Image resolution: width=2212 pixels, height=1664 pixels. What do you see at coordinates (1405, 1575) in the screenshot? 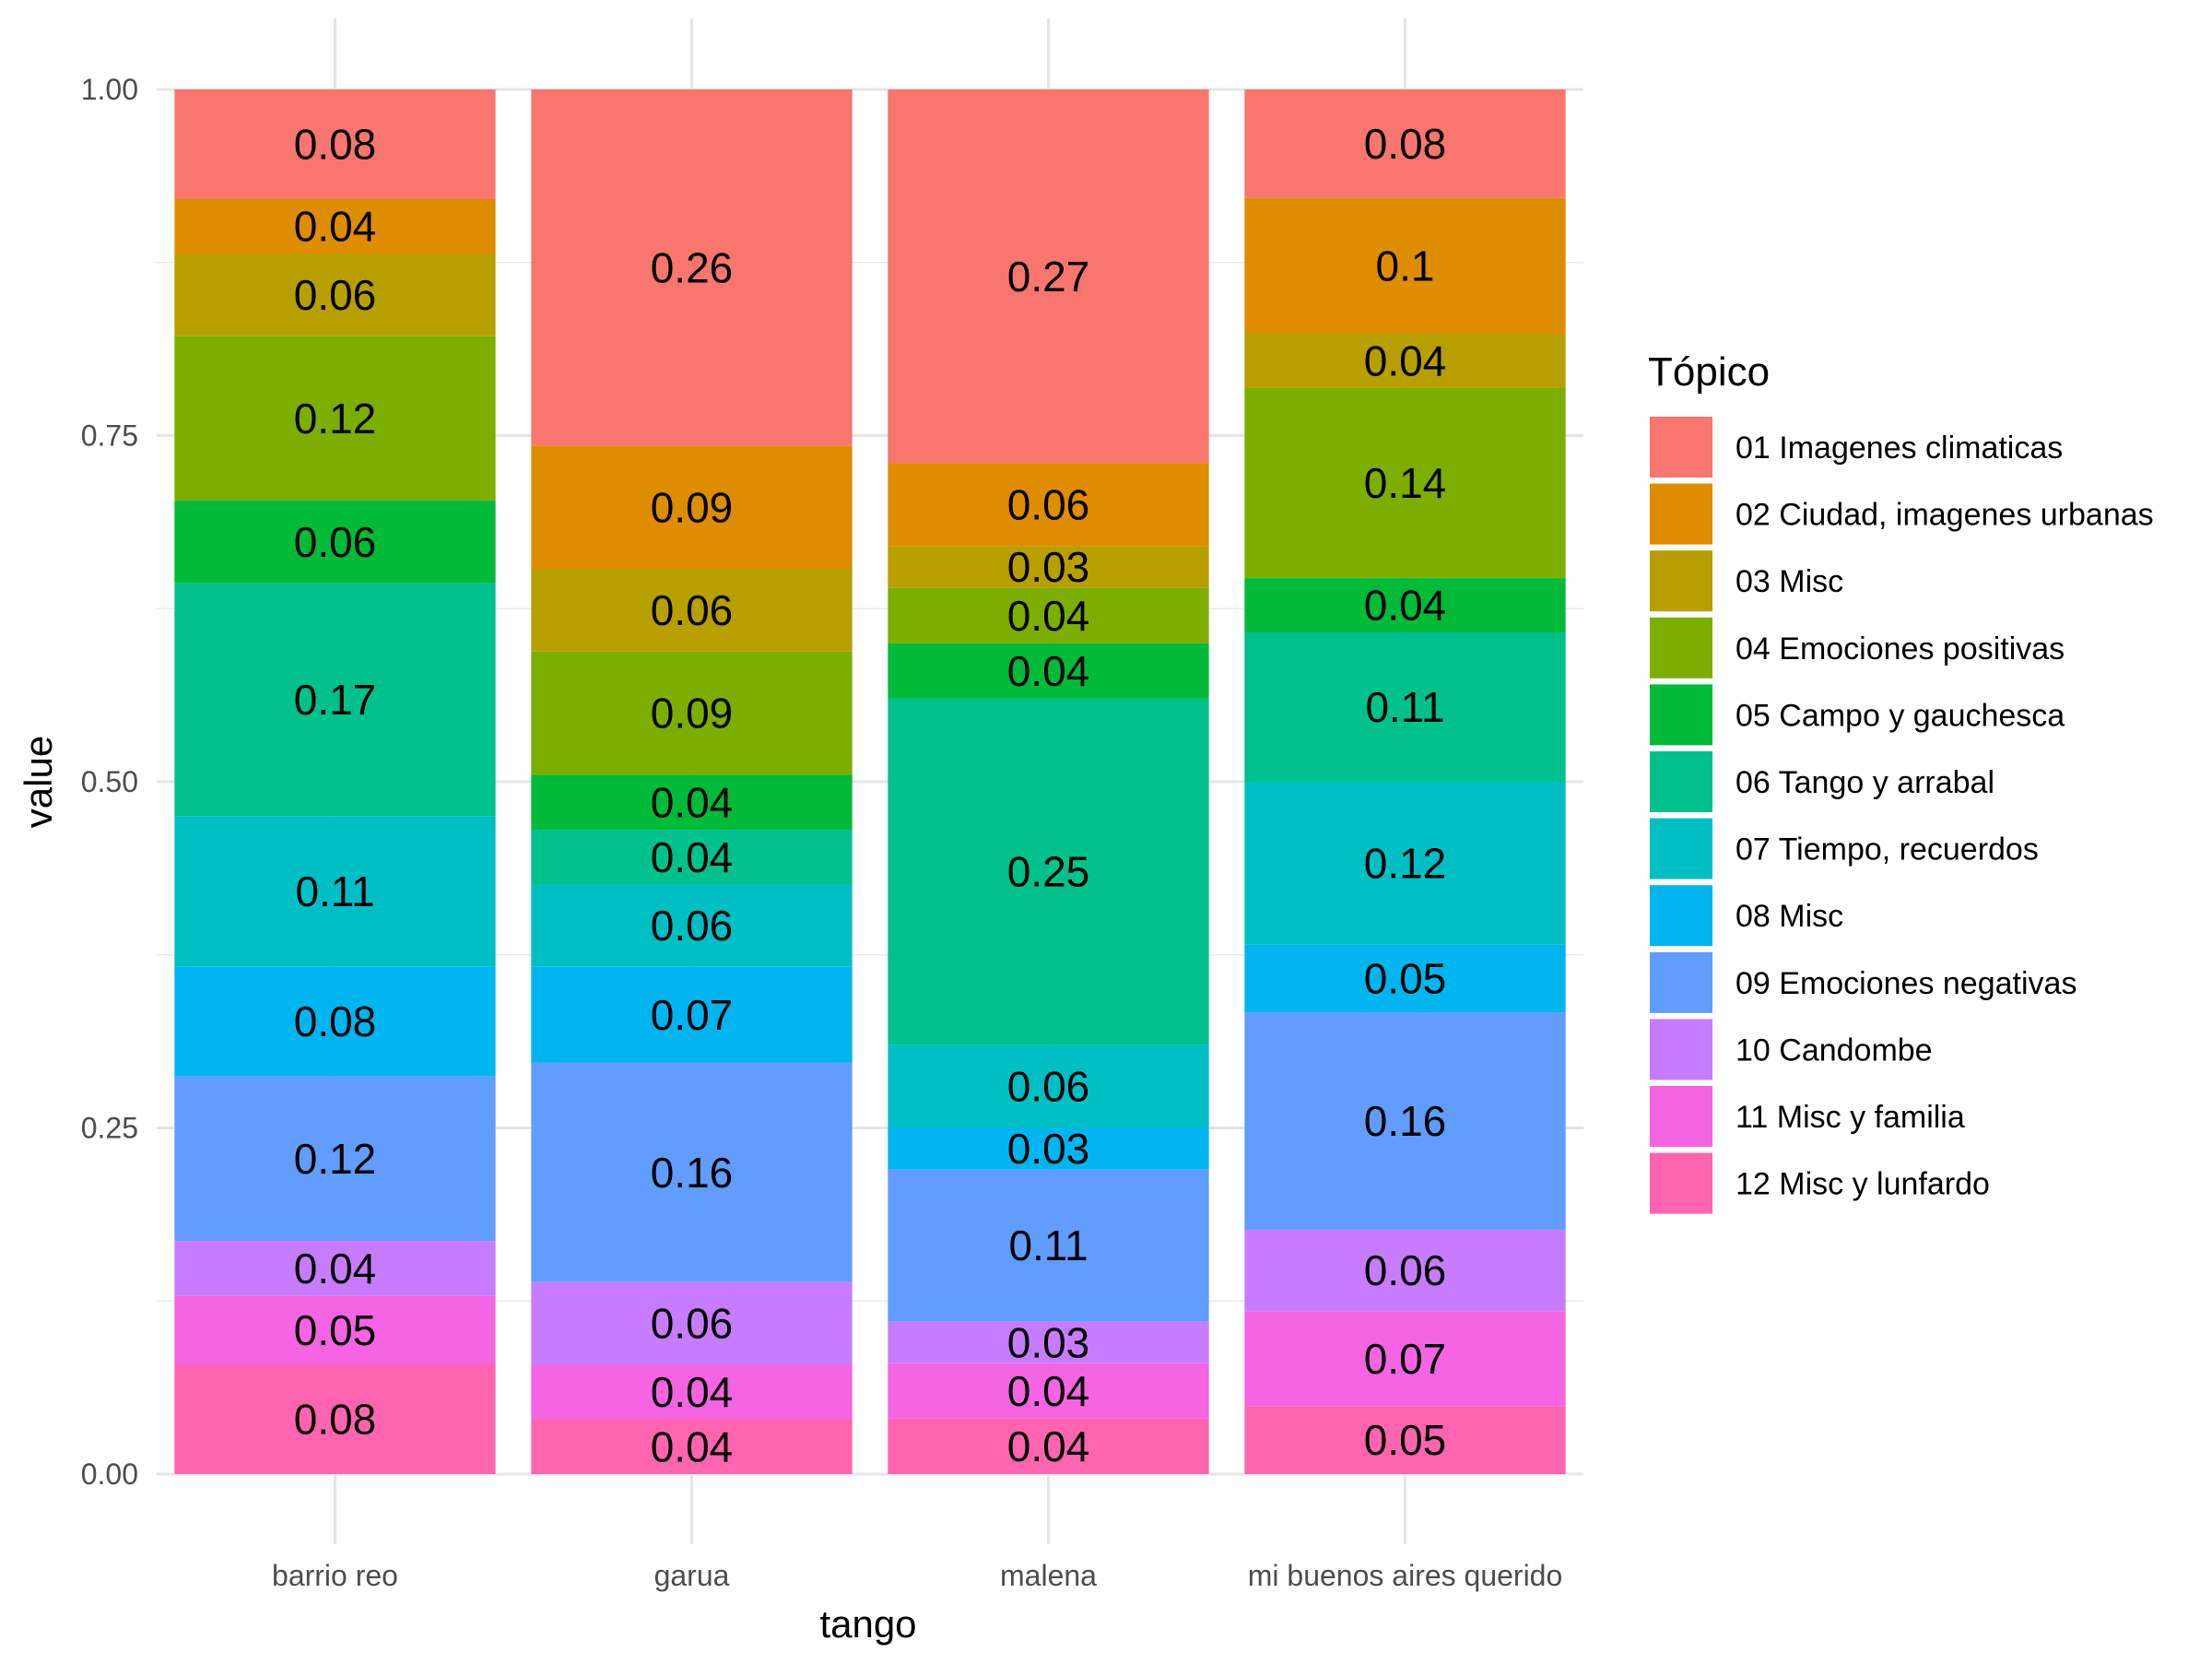
I see `x-tick-label: mi buenos aires querido` at bounding box center [1405, 1575].